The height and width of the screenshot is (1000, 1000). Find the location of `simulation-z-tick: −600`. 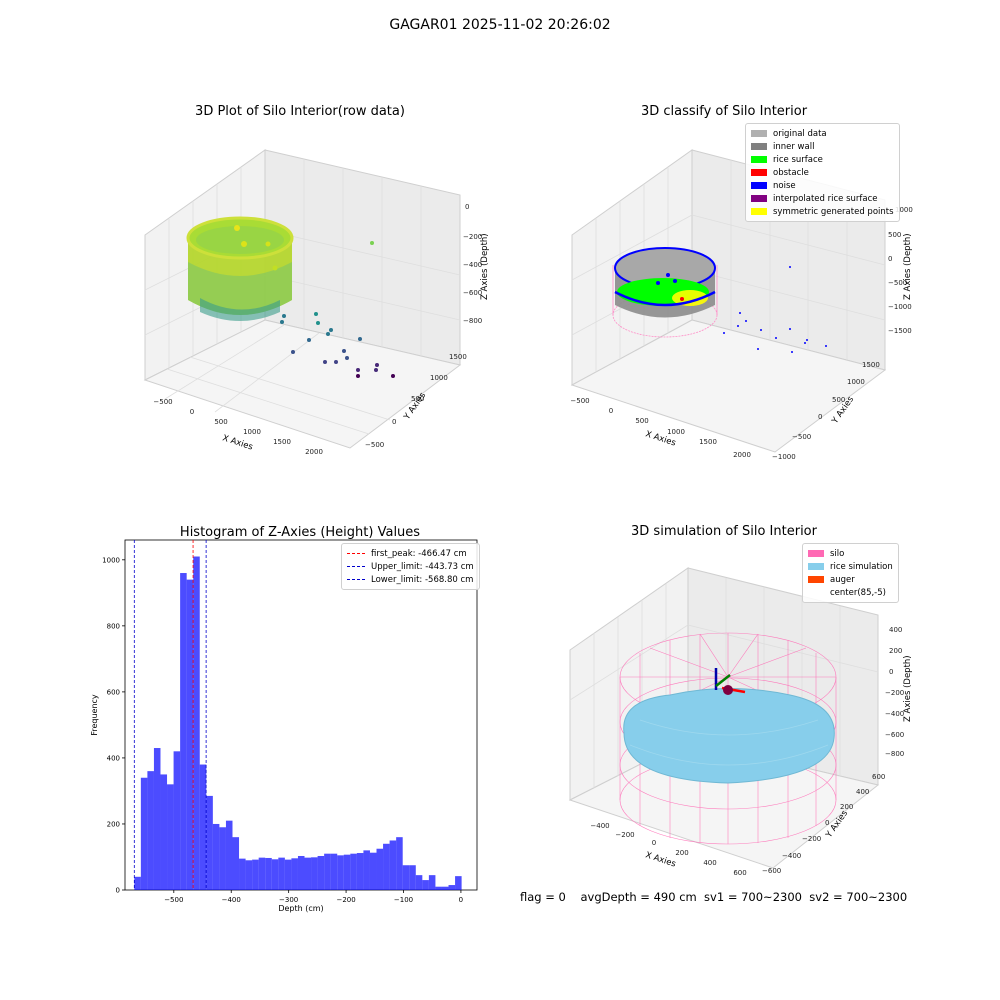

simulation-z-tick: −600 is located at coordinates (894, 735).